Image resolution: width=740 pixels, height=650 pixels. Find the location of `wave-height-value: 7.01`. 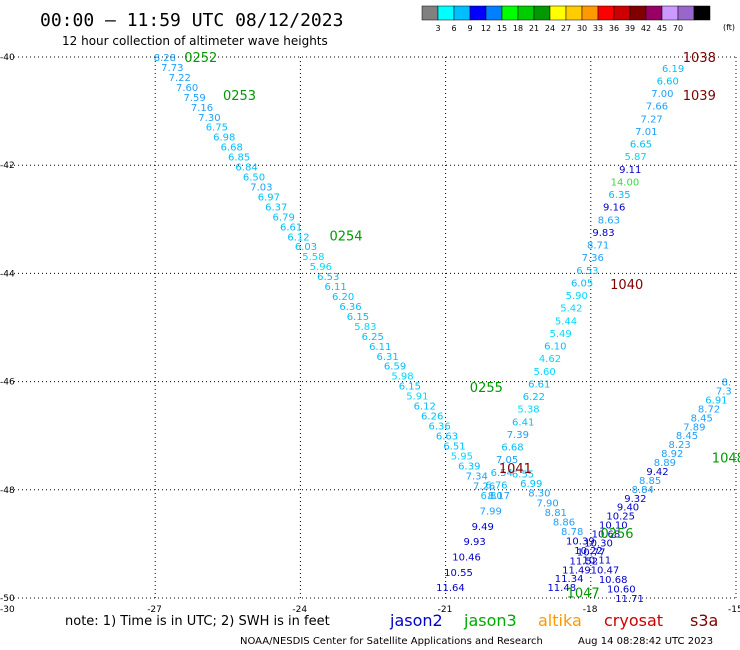

wave-height-value: 7.01 is located at coordinates (646, 132).